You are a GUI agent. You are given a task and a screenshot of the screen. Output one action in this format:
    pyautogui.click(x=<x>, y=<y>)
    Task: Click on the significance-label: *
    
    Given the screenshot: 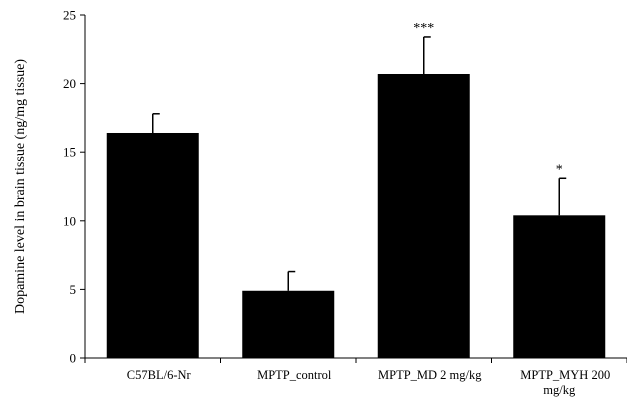 What is the action you would take?
    pyautogui.click(x=559, y=169)
    